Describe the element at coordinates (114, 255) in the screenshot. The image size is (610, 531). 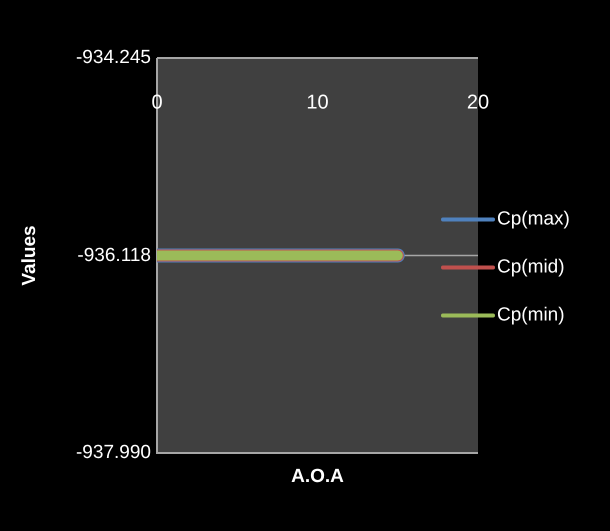
I see `y-tick-label: -936.118` at that location.